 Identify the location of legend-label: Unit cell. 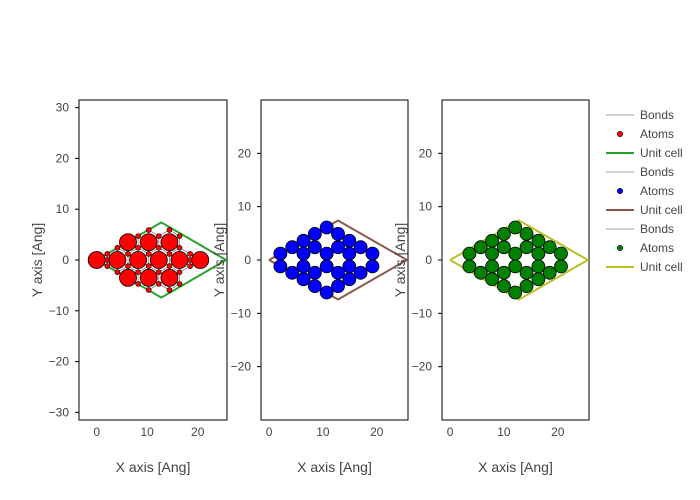
(661, 153).